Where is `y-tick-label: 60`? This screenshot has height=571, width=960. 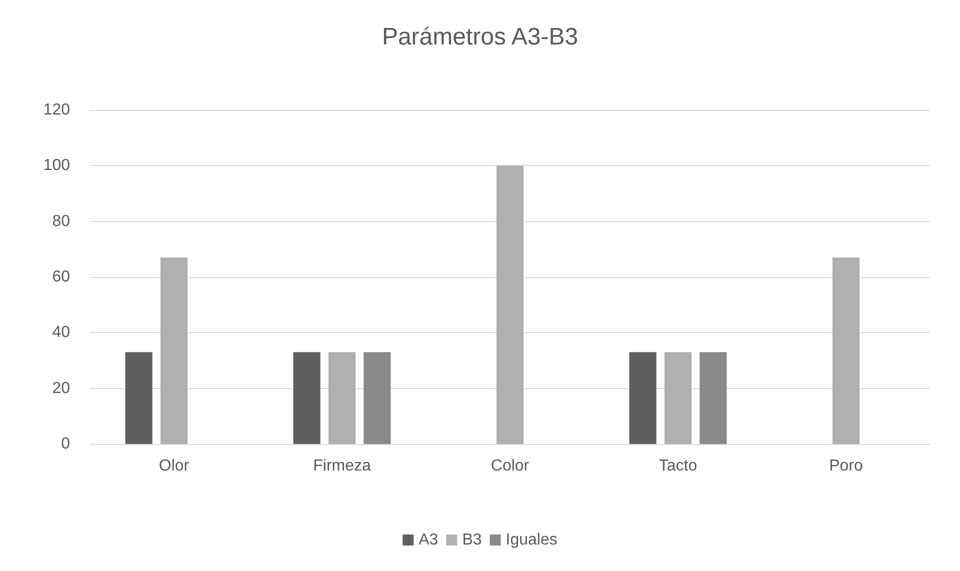 y-tick-label: 60 is located at coordinates (61, 277).